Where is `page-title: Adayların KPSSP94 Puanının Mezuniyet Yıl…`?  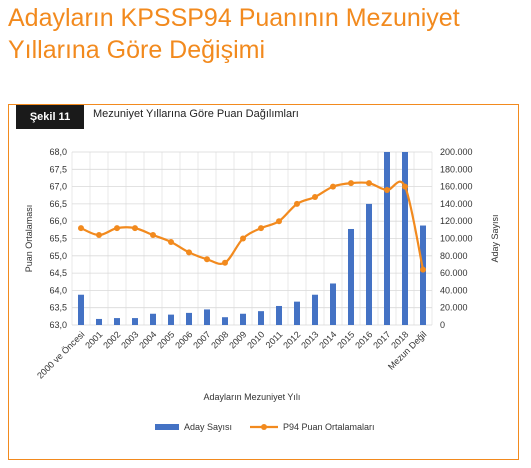
page-title: Adayların KPSSP94 Puanının Mezuniyet Yıl… is located at coordinates (265, 34).